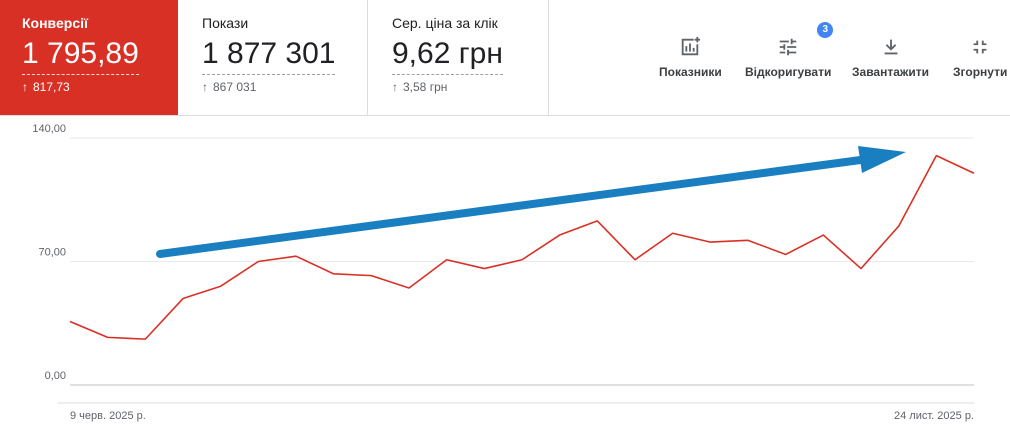 This screenshot has height=428, width=1010. I want to click on adjust-button: Відкоригувати 3, so click(789, 50).